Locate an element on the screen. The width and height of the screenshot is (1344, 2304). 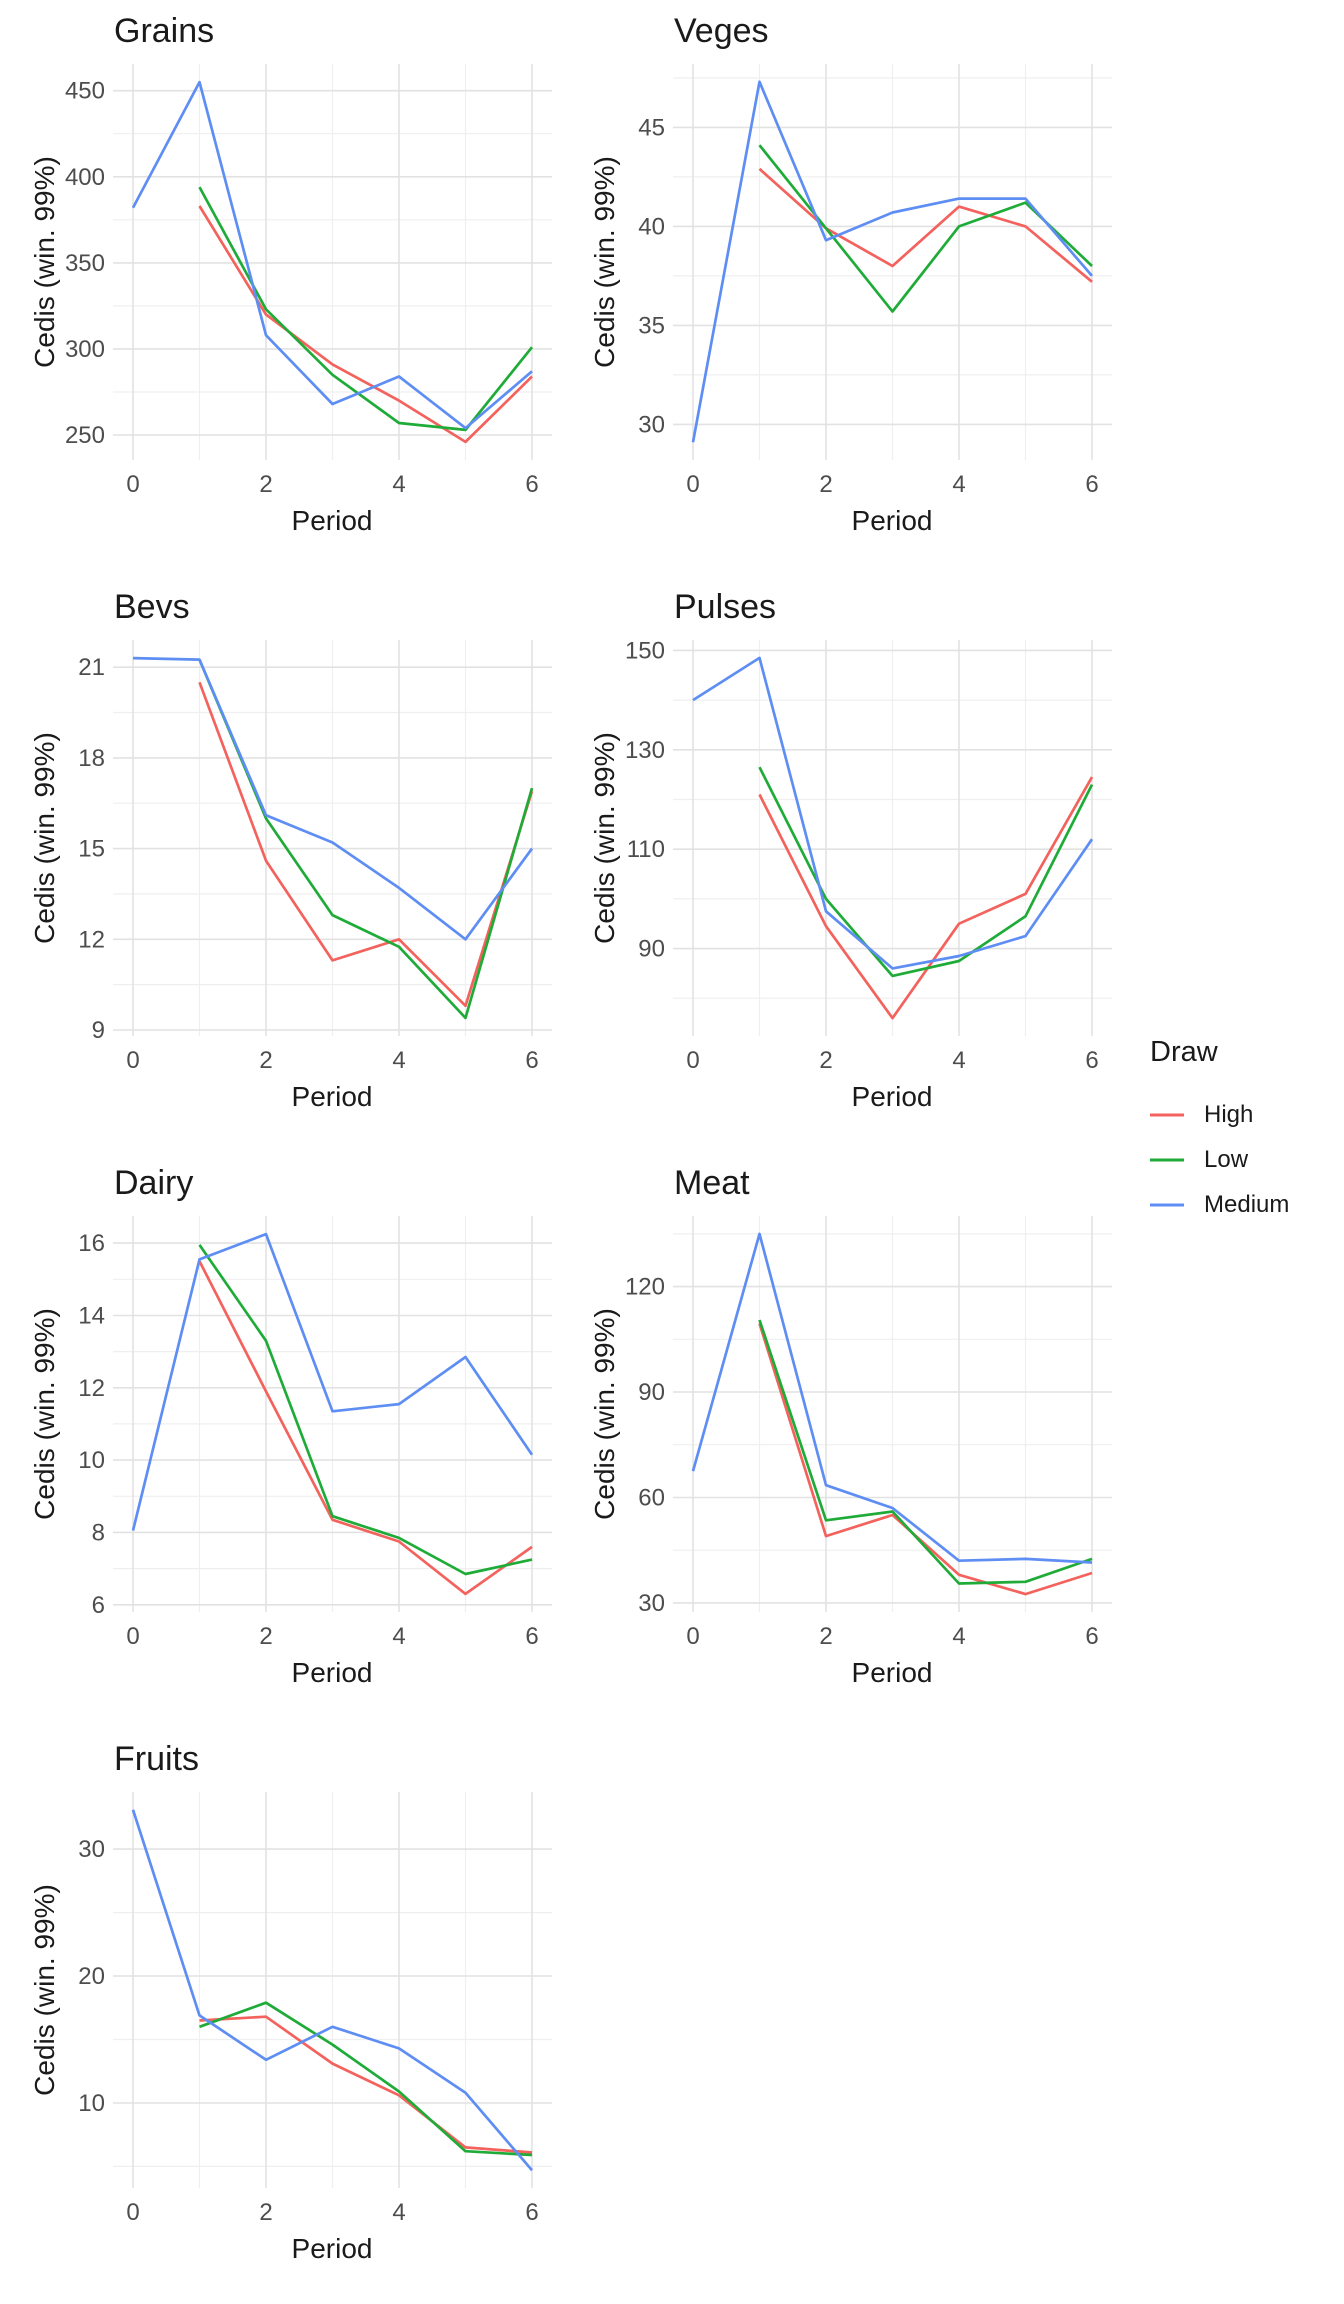
y-tick-label: 15 is located at coordinates (91, 849).